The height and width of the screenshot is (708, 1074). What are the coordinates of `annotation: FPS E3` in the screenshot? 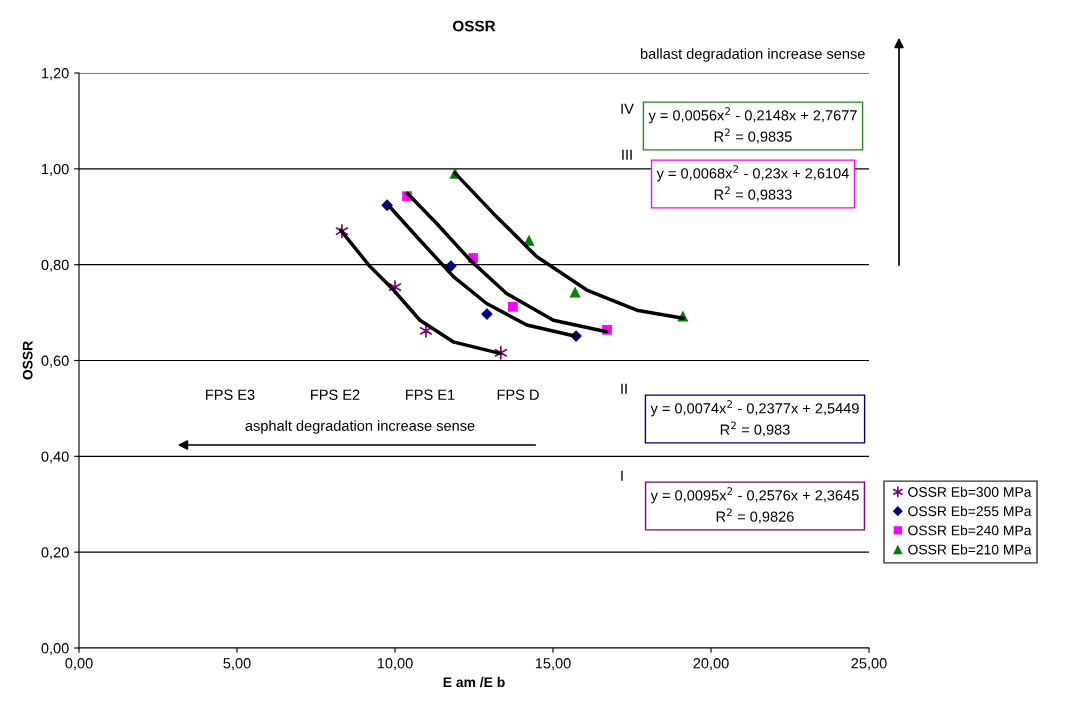 It's located at (230, 394).